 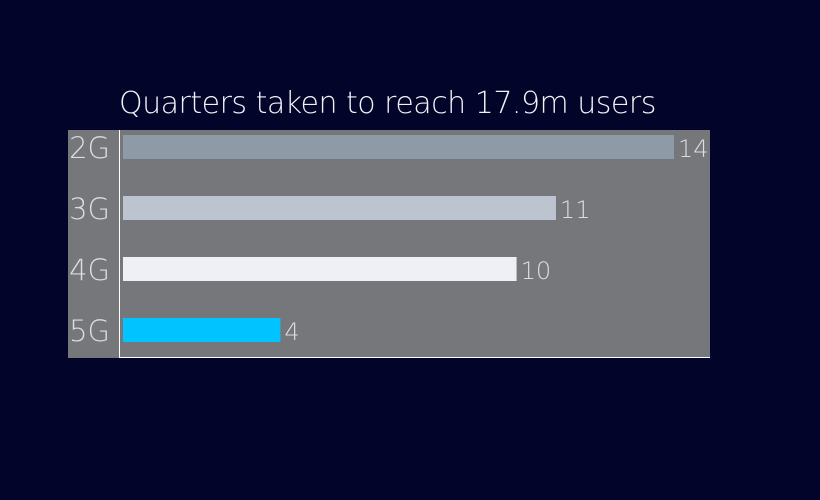 I want to click on value-label-4g: 10, so click(x=536, y=271).